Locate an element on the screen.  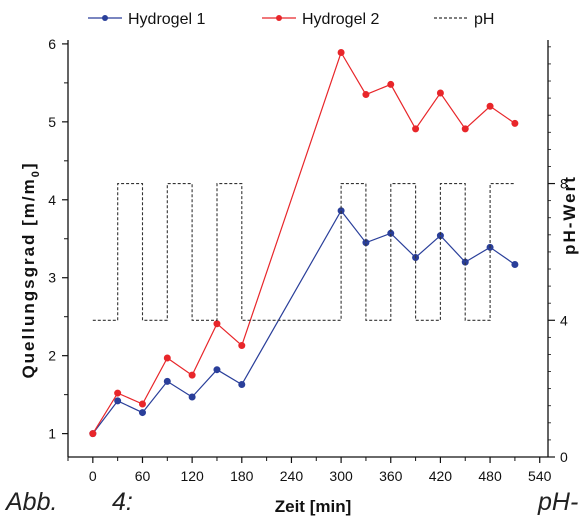
x-tick-label: 180 is located at coordinates (242, 476).